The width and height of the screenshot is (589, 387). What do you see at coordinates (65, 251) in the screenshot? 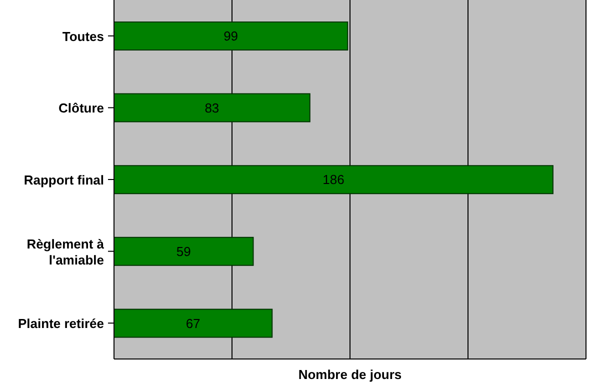
I see `y-tick-label: Règlement à l'amiable` at bounding box center [65, 251].